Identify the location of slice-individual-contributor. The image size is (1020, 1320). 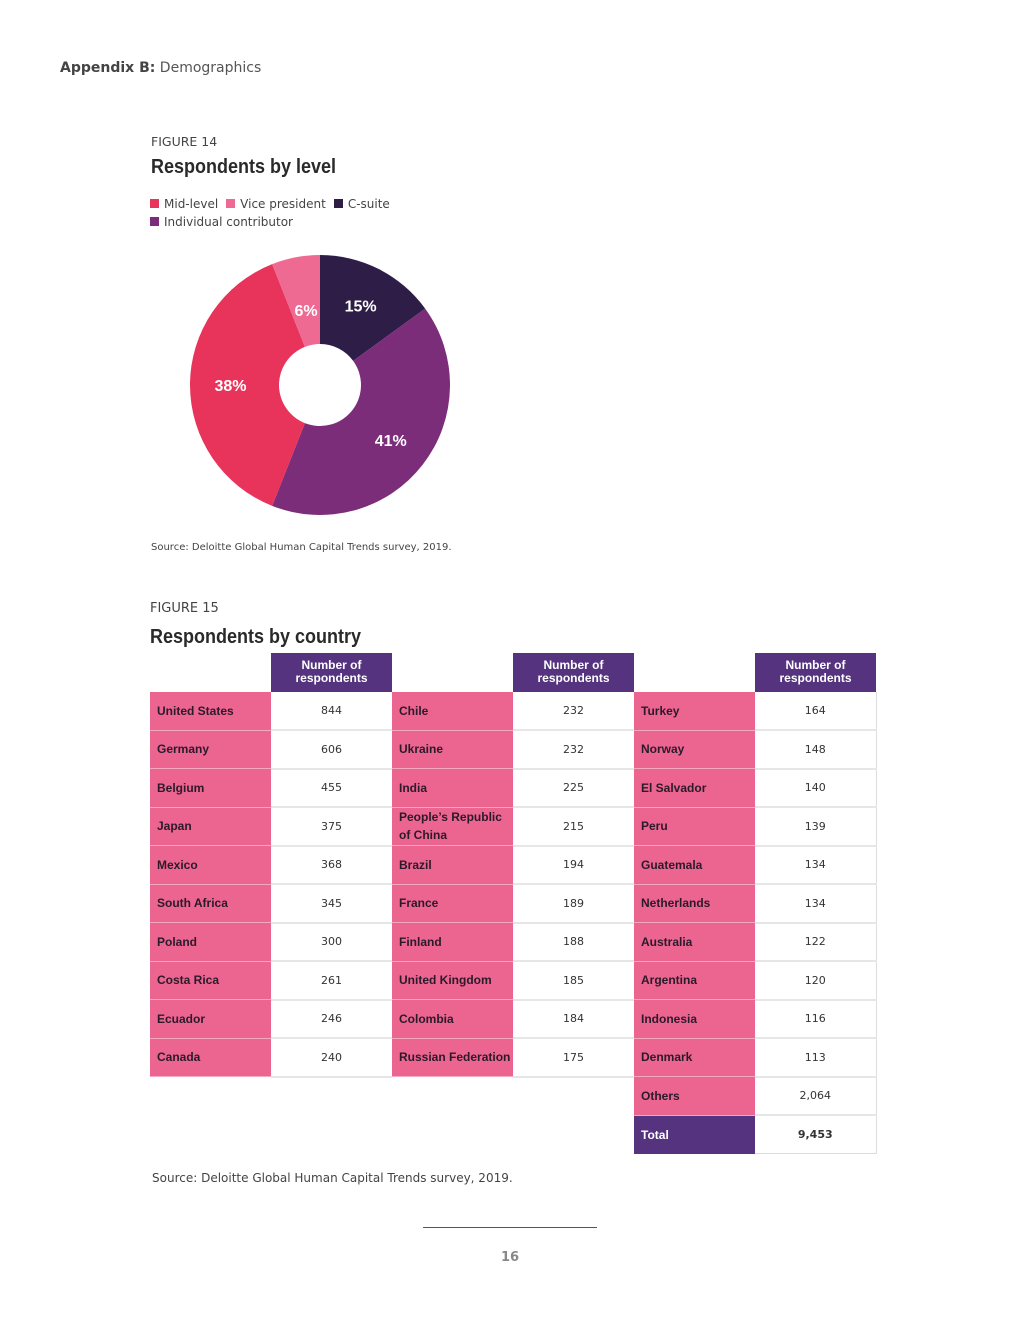
(361, 411).